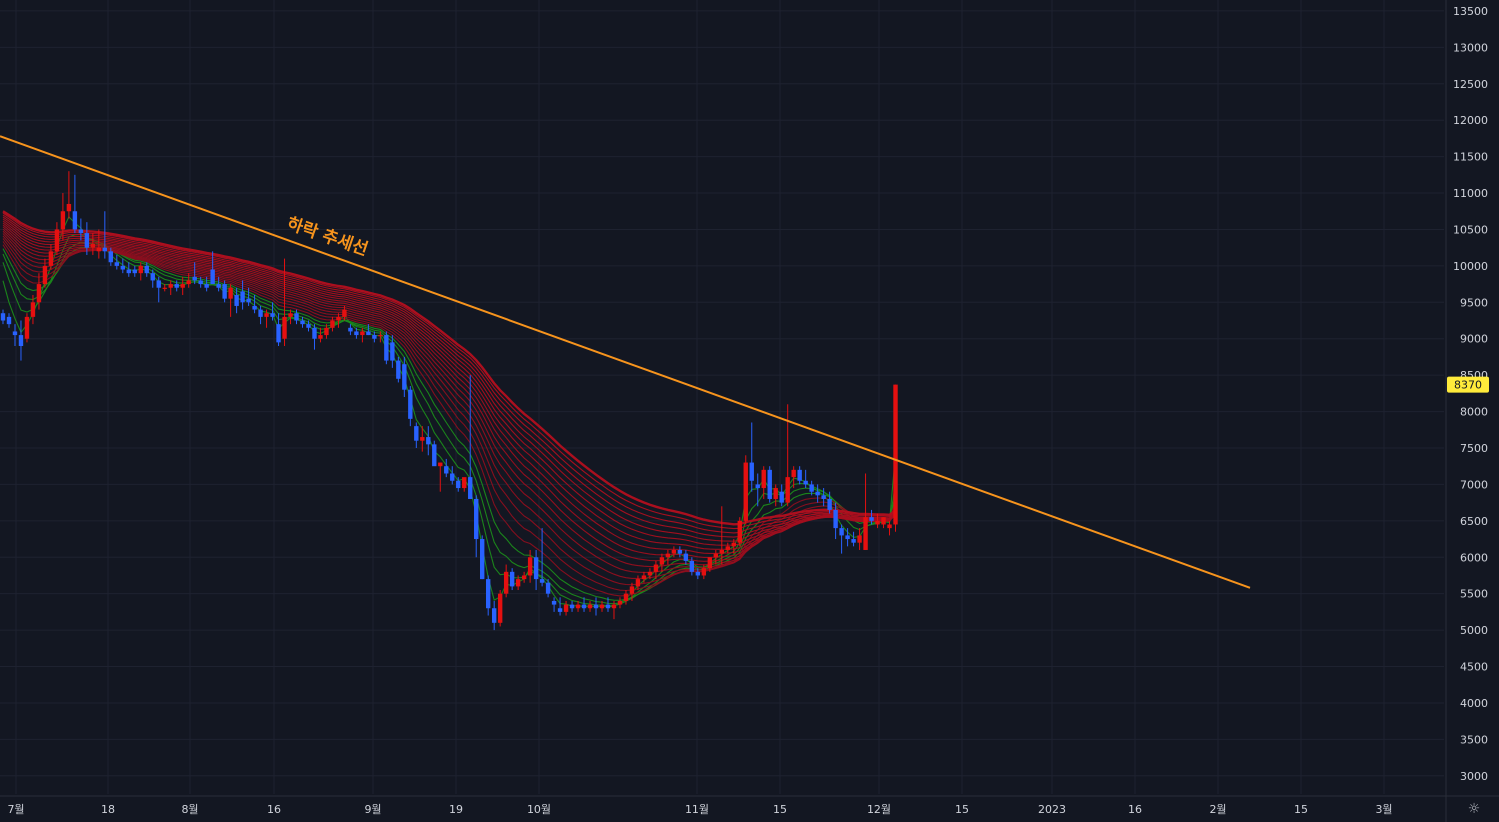  What do you see at coordinates (697, 809) in the screenshot?
I see `x-tick-label: 11월` at bounding box center [697, 809].